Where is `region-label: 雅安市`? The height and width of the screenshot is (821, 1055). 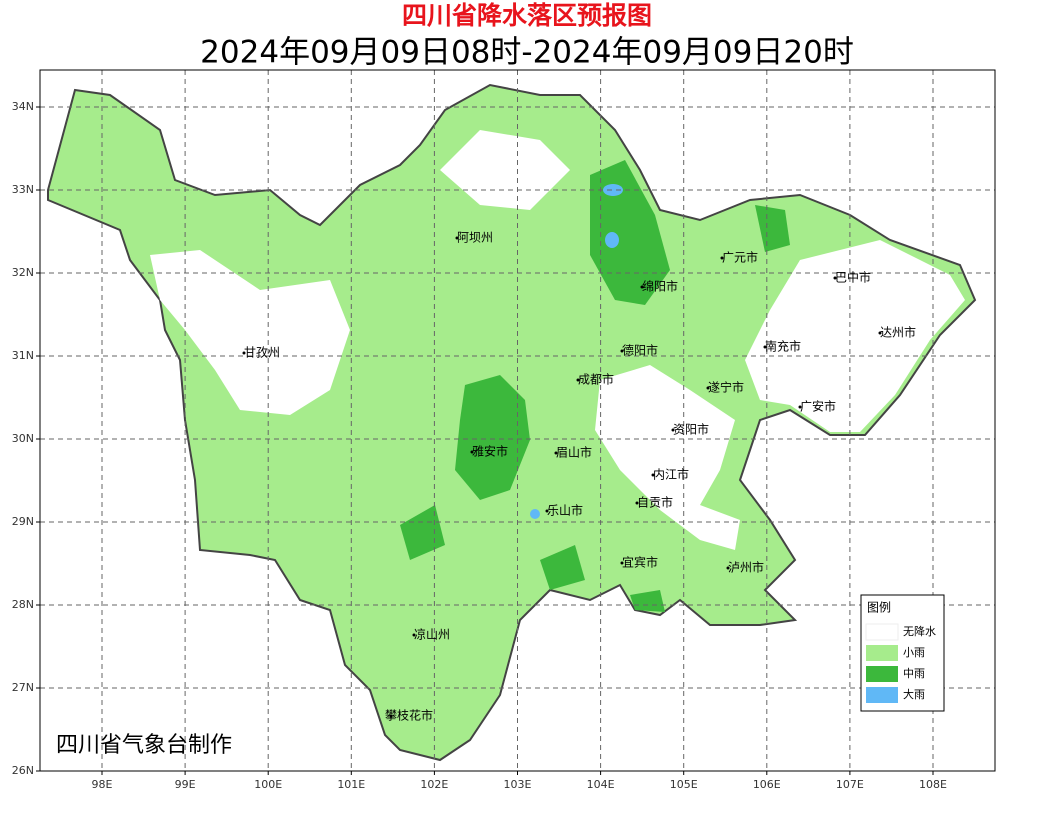
region-label: 雅安市 is located at coordinates (490, 451).